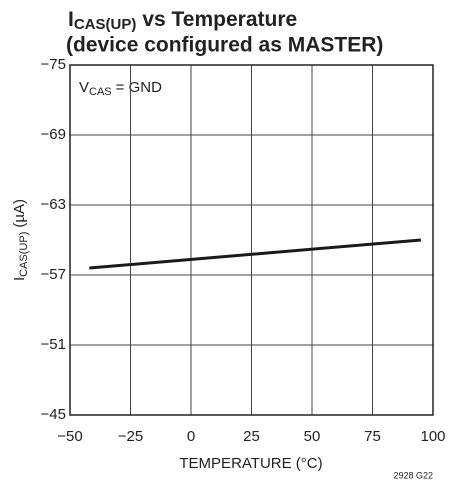 The height and width of the screenshot is (485, 450). Describe the element at coordinates (130, 436) in the screenshot. I see `x-tick-label: −25` at that location.